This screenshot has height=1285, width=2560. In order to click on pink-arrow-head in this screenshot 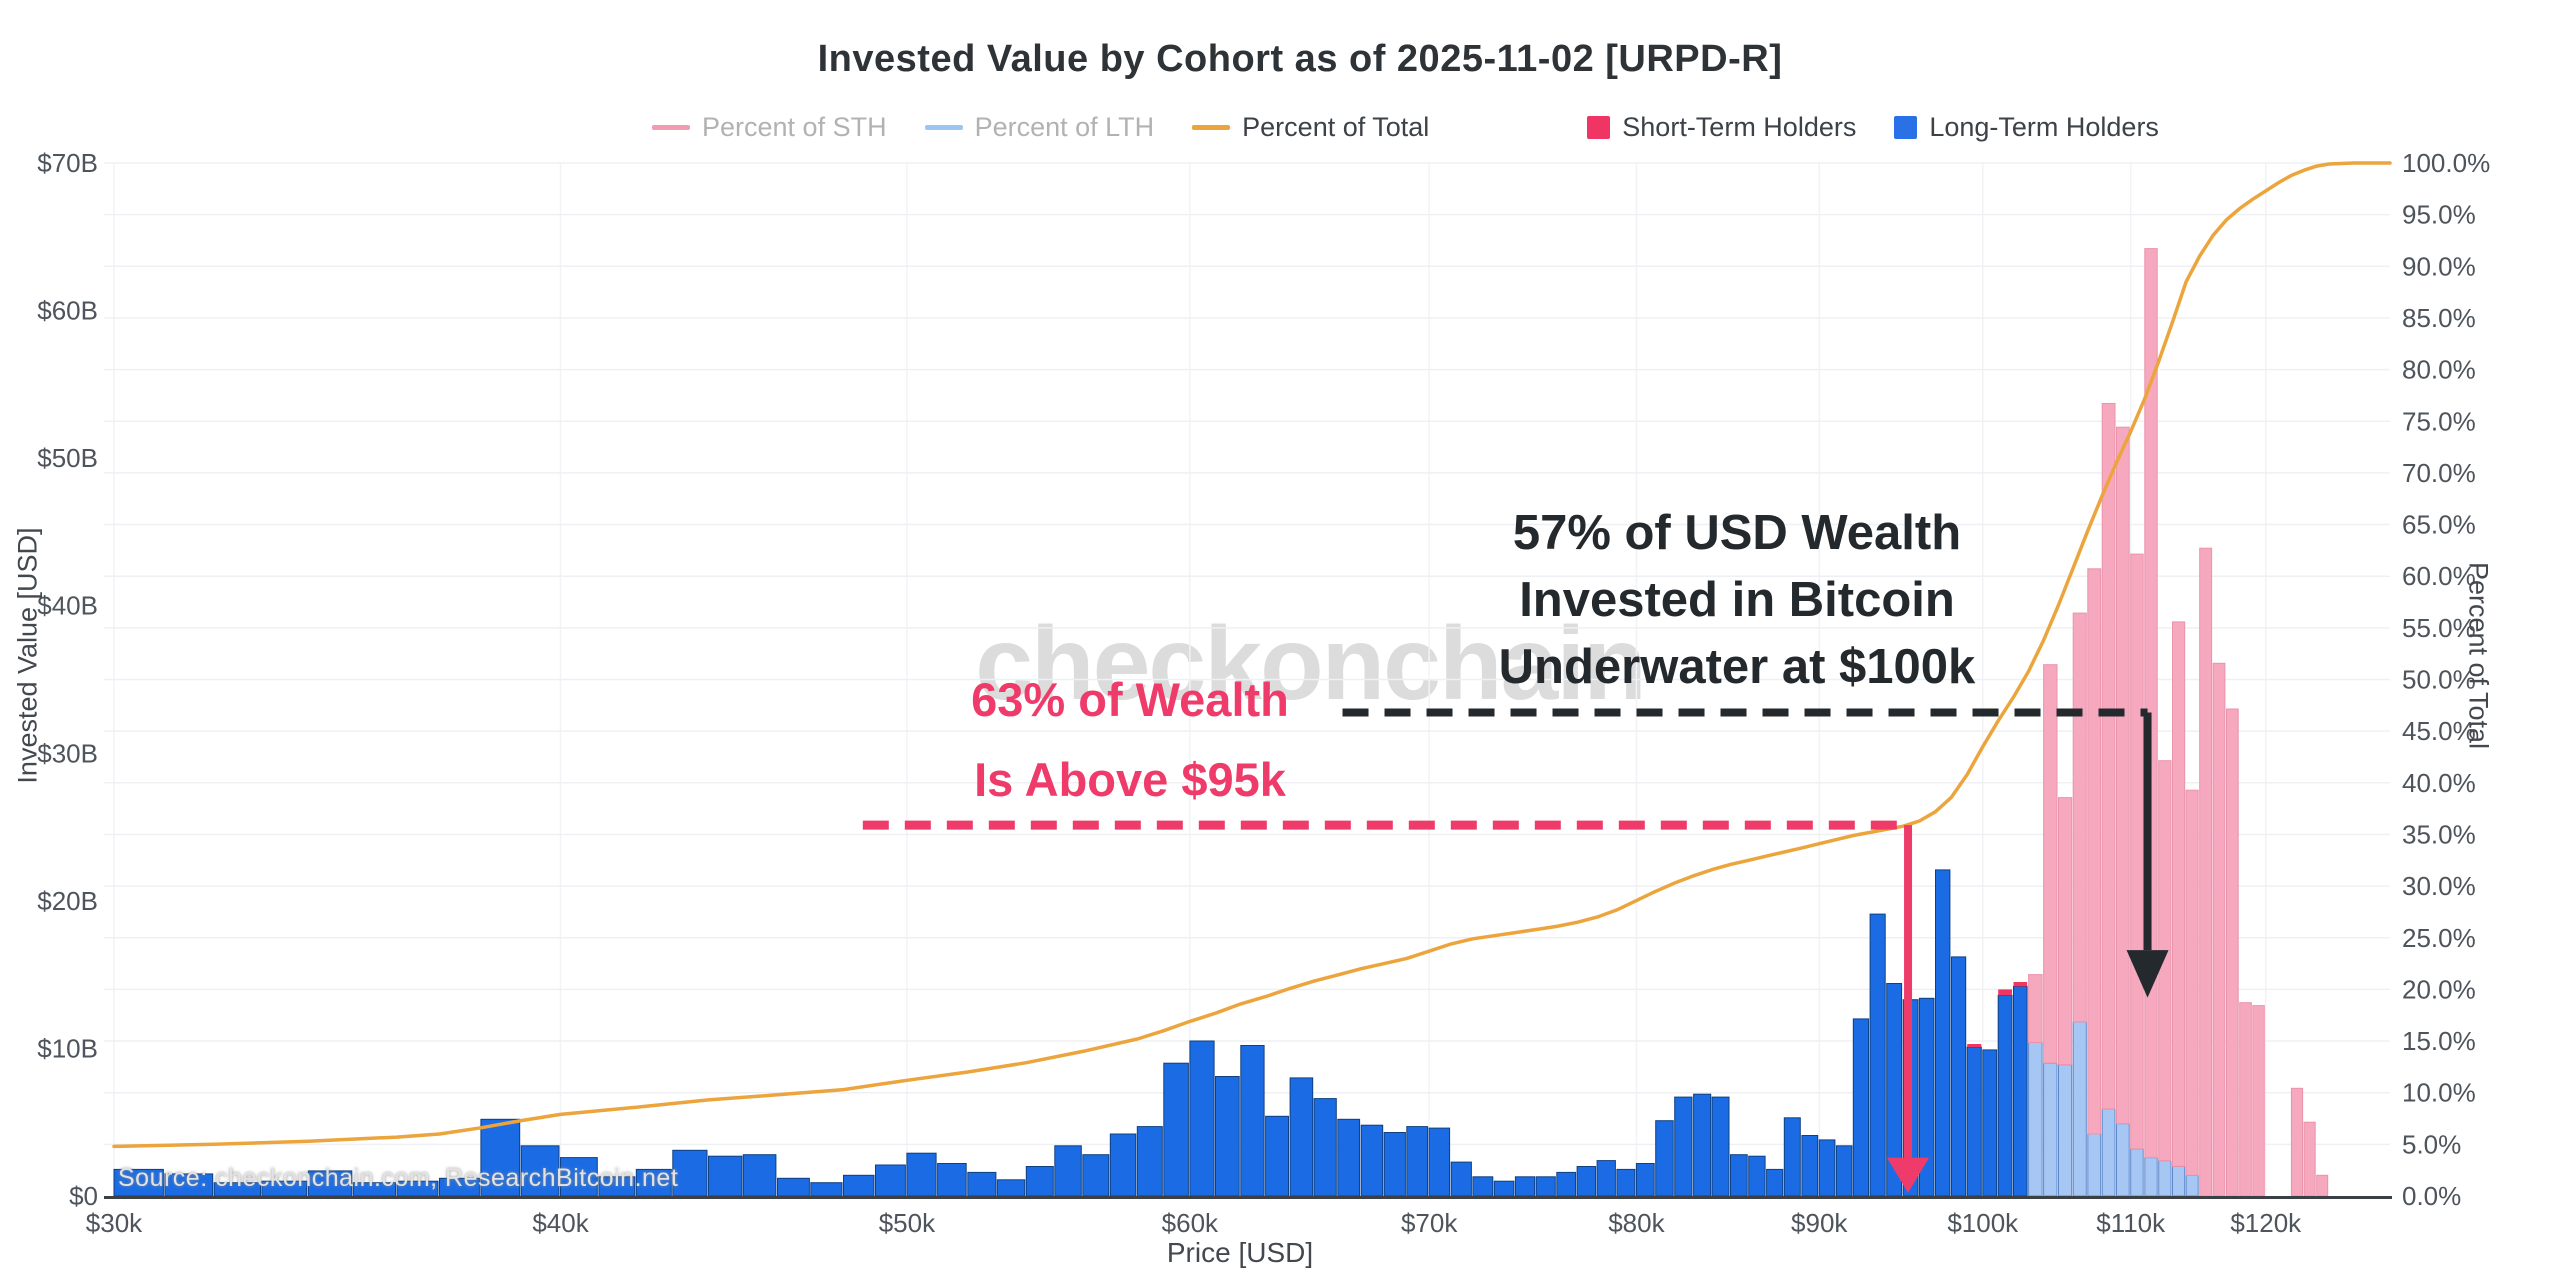, I will do `click(1908, 1175)`.